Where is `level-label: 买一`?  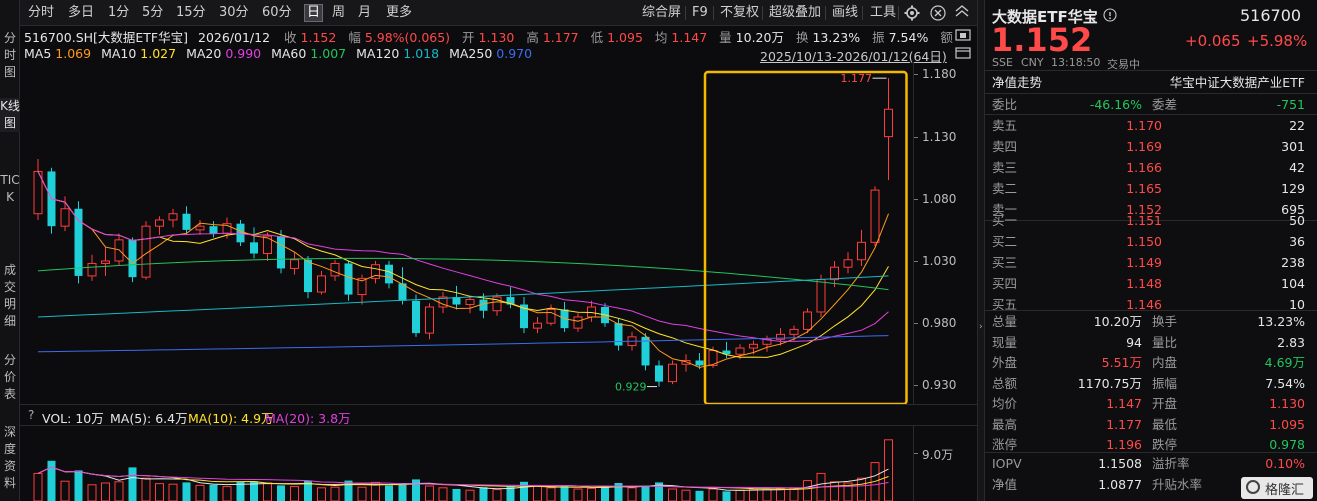
level-label: 买一 is located at coordinates (1005, 220).